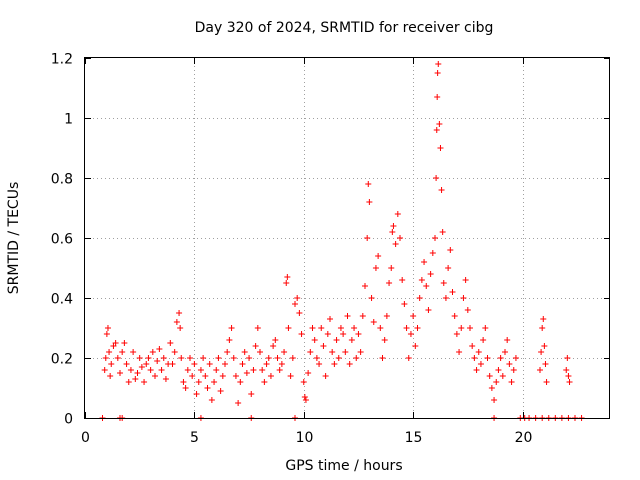 The image size is (640, 480). I want to click on x-tick-label: 20, so click(524, 438).